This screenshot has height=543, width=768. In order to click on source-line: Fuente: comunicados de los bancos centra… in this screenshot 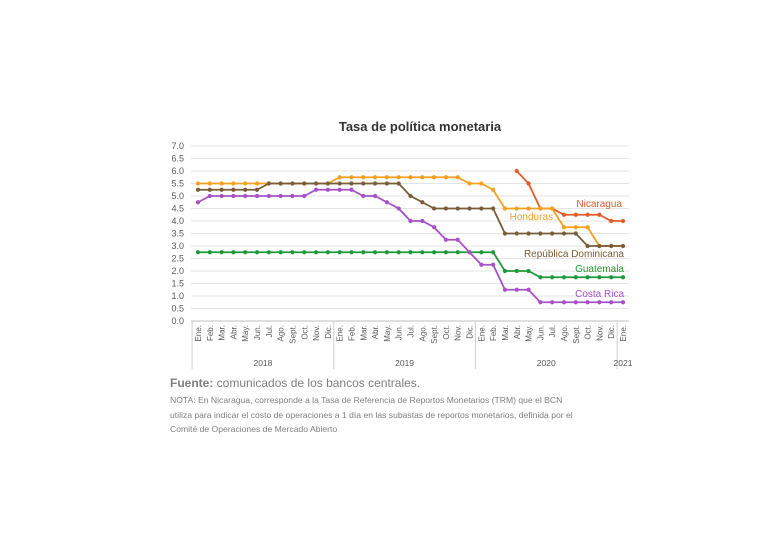, I will do `click(410, 383)`.